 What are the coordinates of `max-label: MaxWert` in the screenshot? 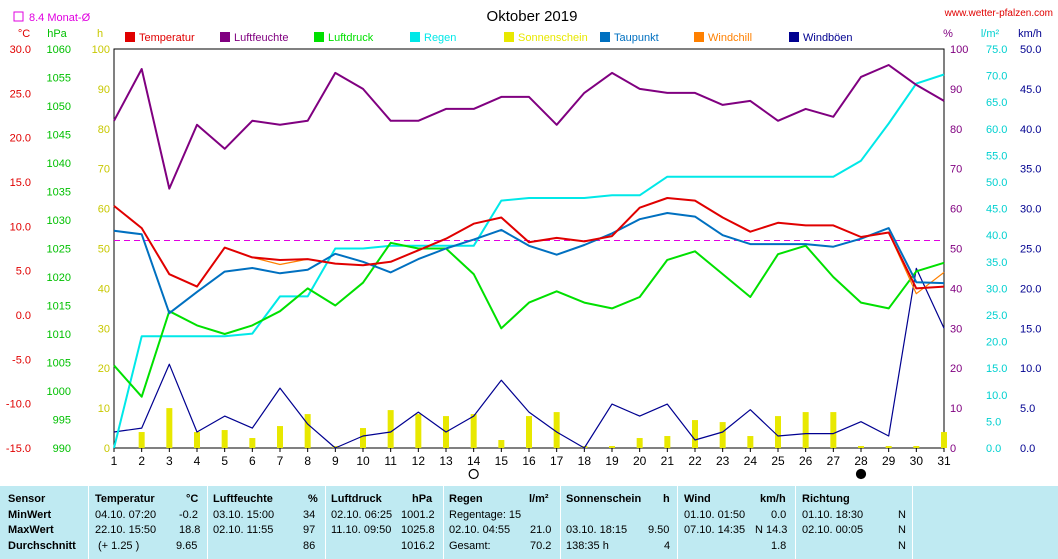 It's located at (31, 530).